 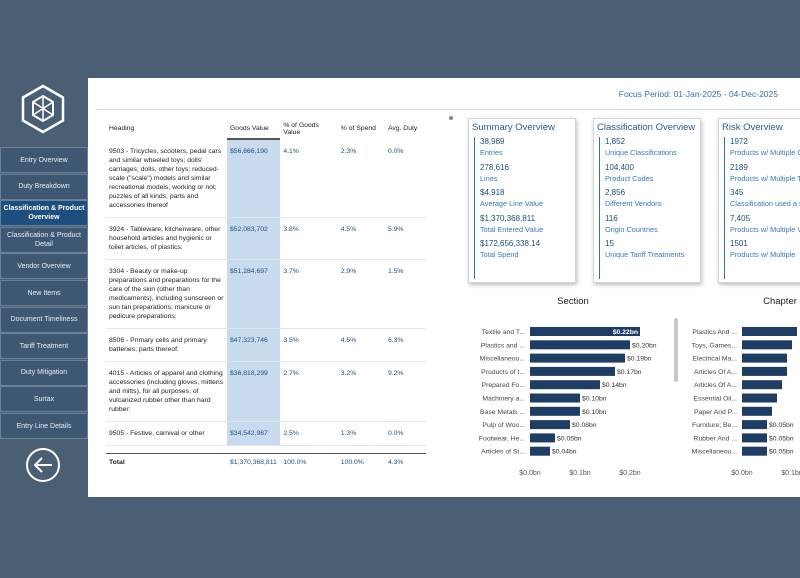 What do you see at coordinates (494, 167) in the screenshot?
I see `item-value: 278,616` at bounding box center [494, 167].